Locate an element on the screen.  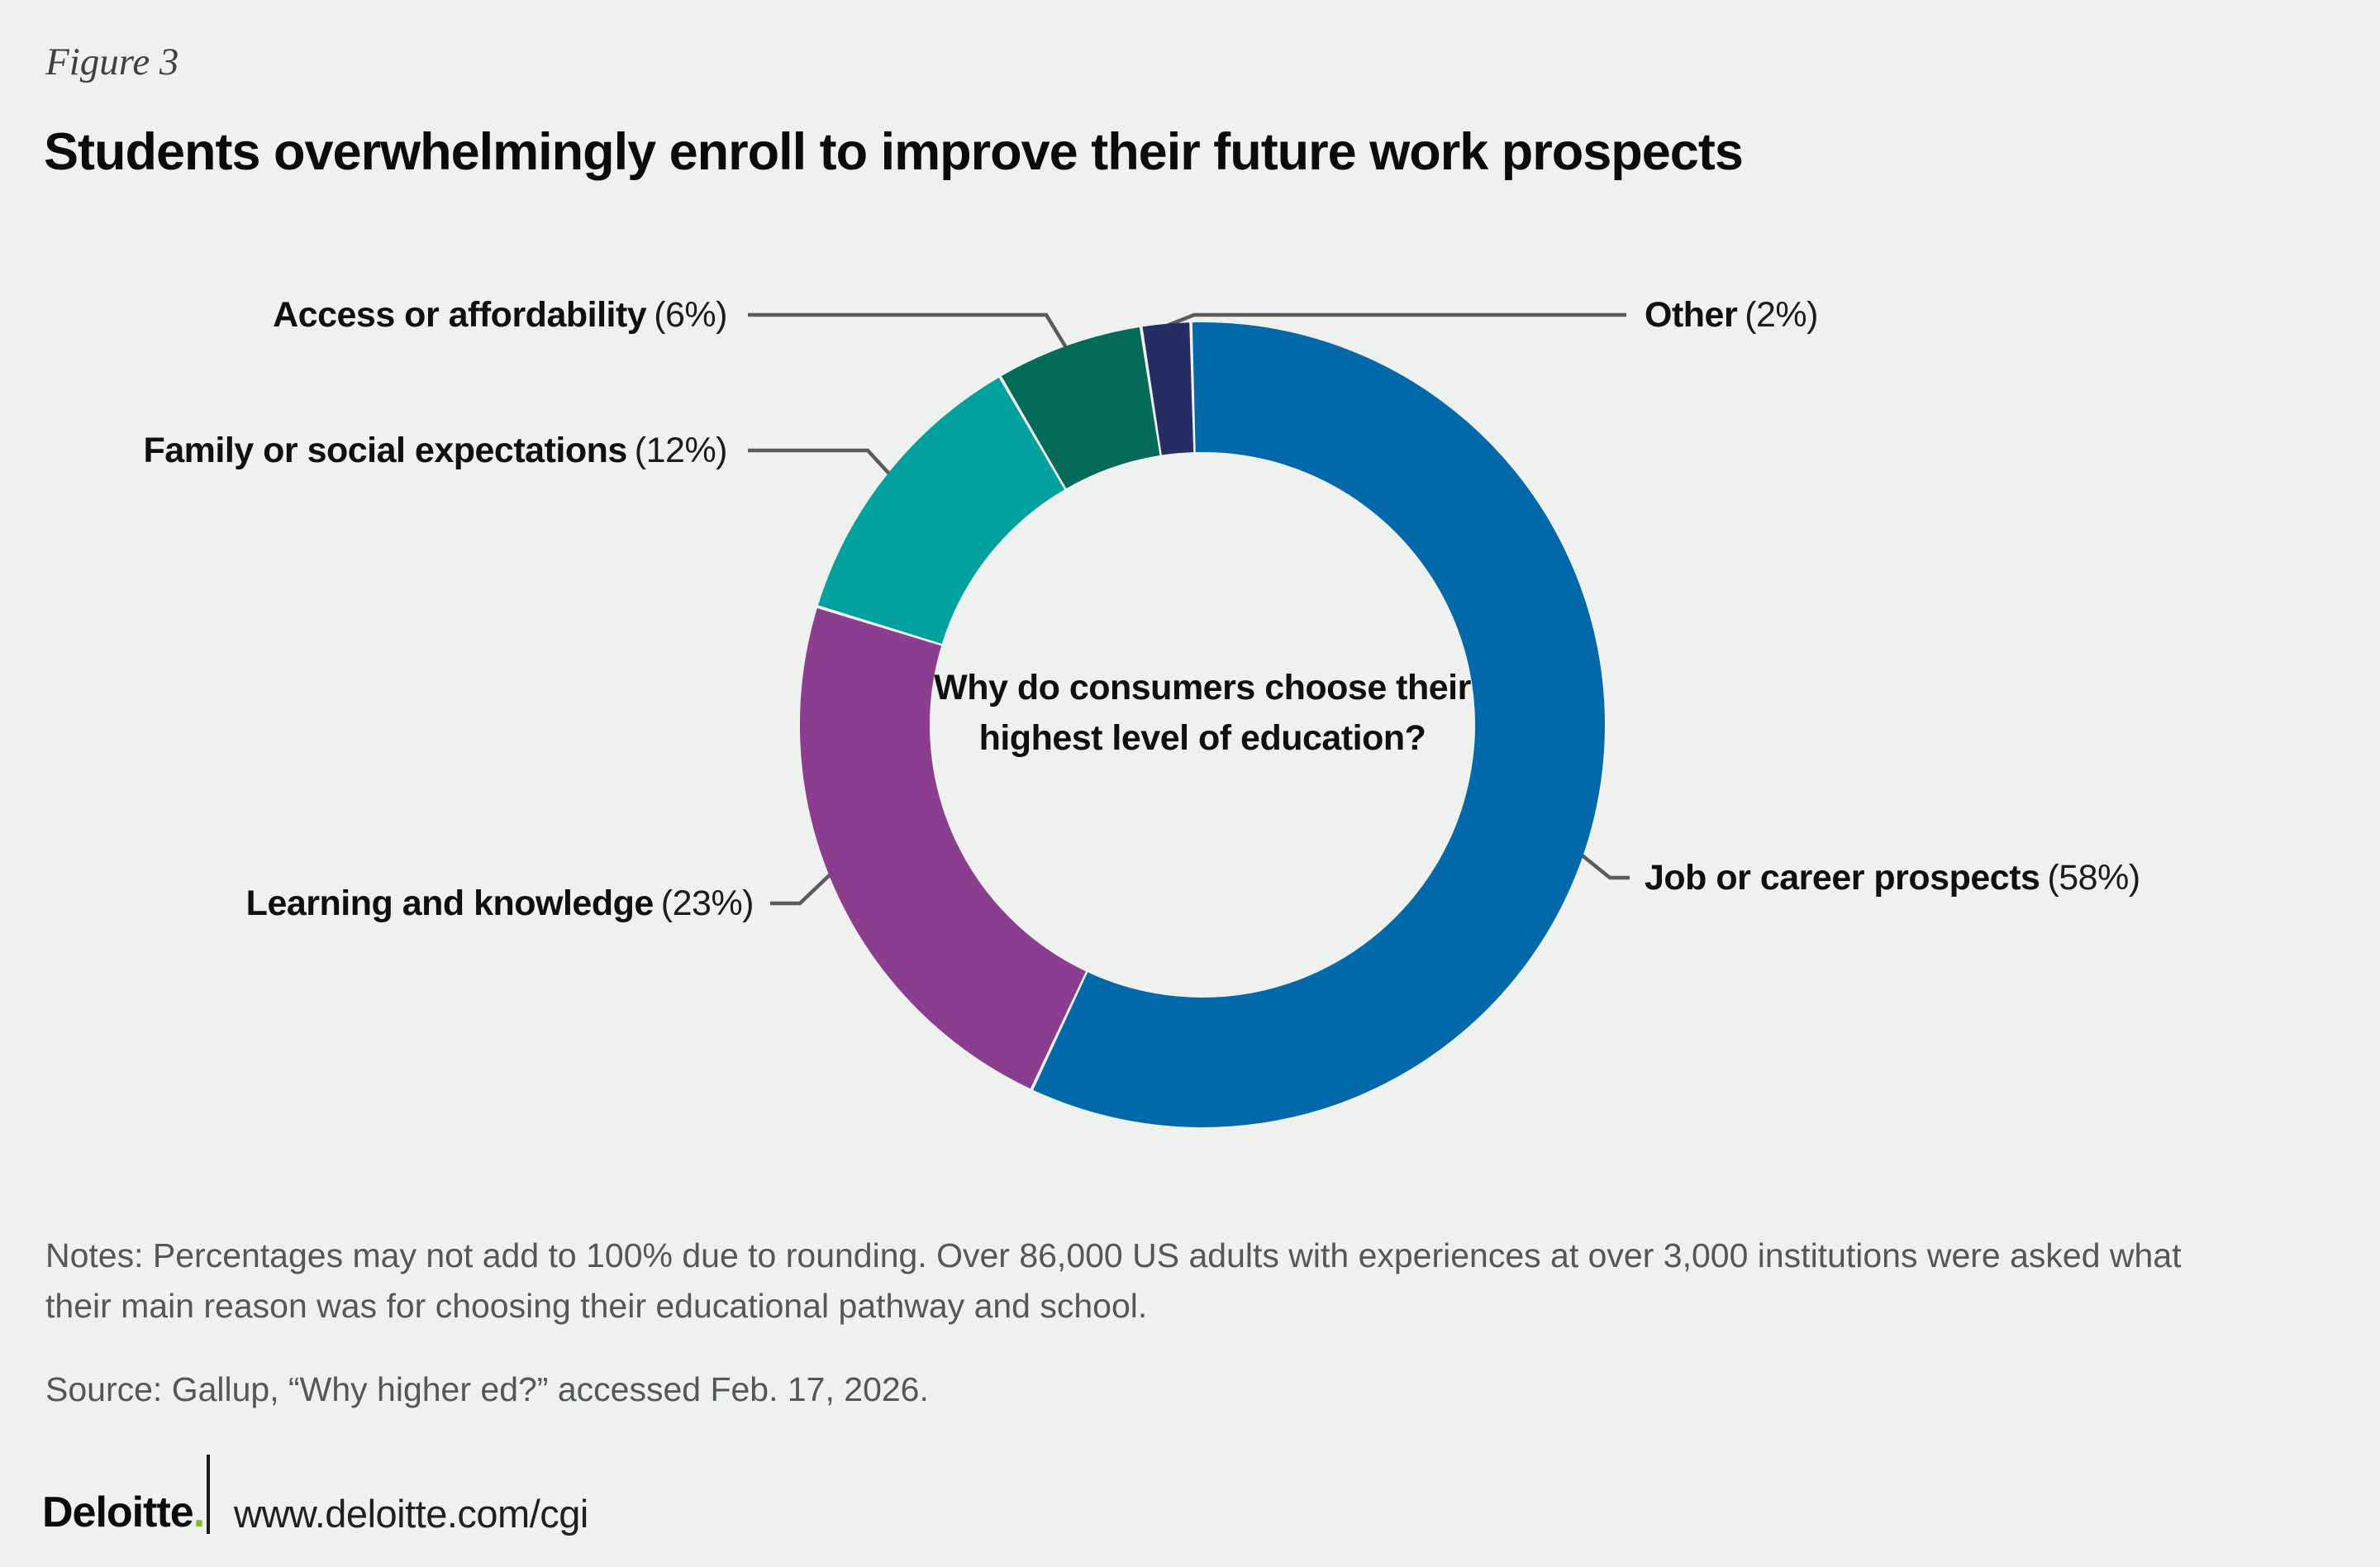
footer-divider is located at coordinates (208, 1494).